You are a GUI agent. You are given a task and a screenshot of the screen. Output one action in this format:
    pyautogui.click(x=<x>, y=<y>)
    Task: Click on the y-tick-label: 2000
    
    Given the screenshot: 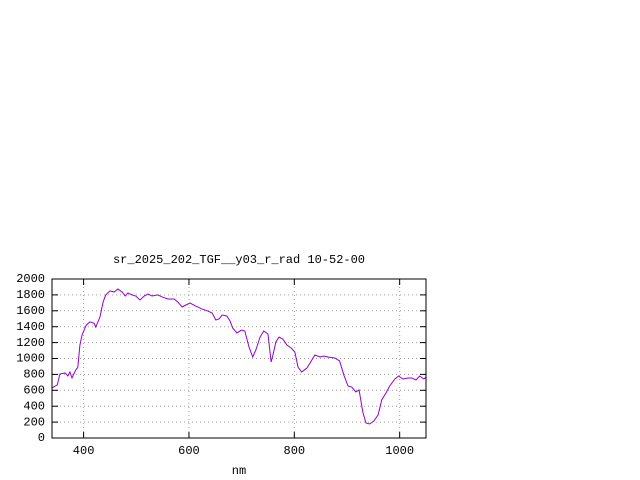 What is the action you would take?
    pyautogui.click(x=30, y=279)
    